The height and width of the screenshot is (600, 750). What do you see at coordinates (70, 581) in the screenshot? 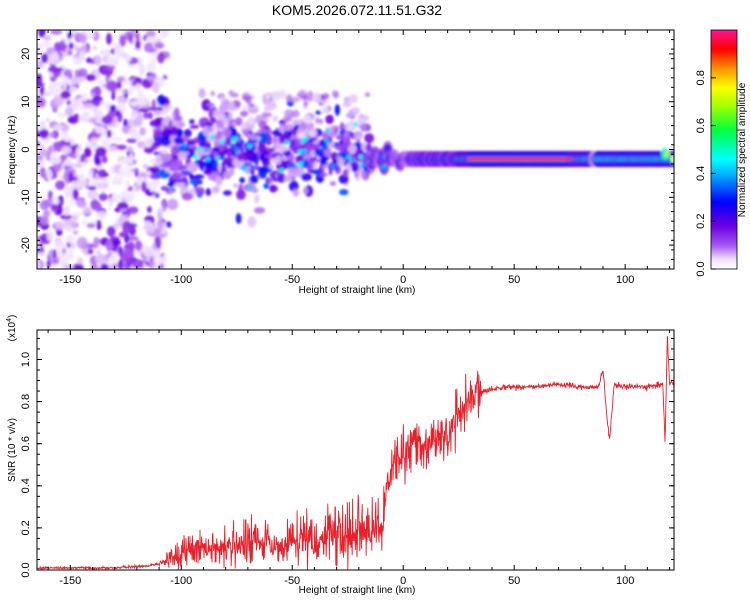
I see `snr-xtick-label: -150` at bounding box center [70, 581].